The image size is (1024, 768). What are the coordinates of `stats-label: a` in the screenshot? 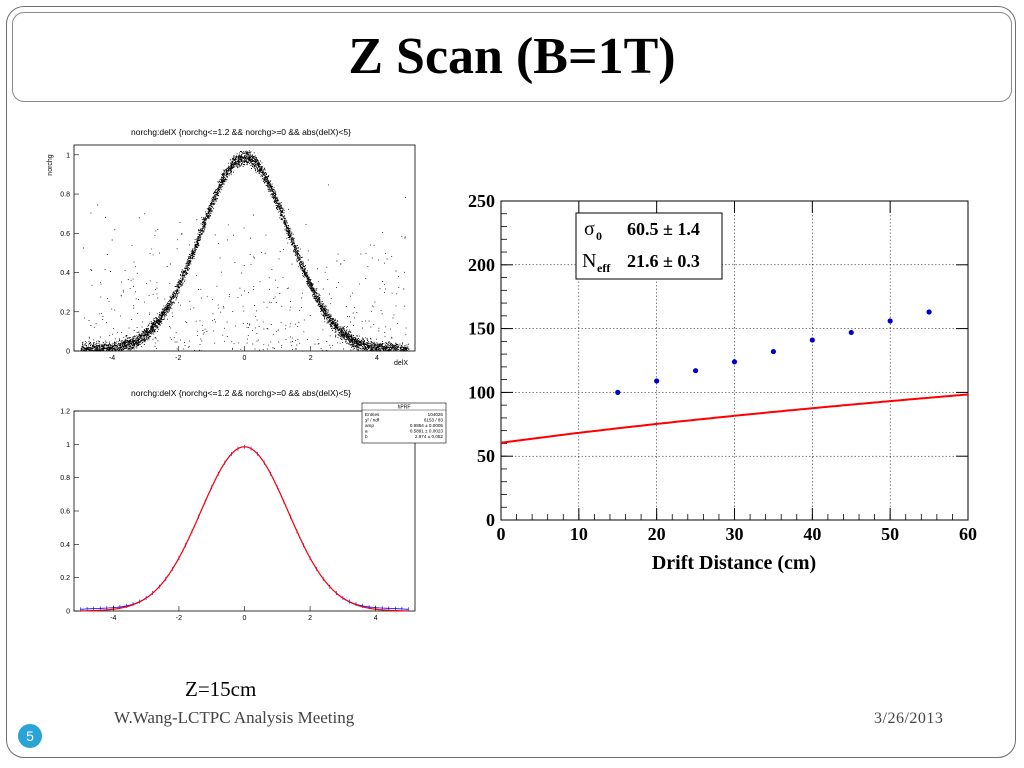 It's located at (366, 431).